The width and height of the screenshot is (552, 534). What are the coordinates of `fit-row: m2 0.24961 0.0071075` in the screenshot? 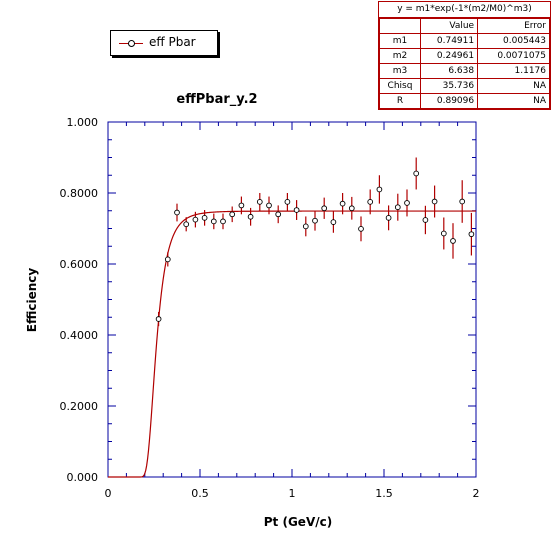 It's located at (464, 56).